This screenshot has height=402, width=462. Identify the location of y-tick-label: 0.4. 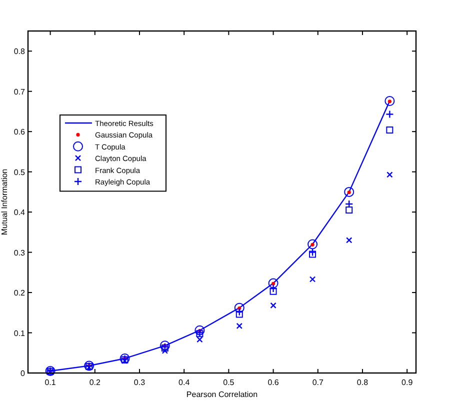
(20, 213).